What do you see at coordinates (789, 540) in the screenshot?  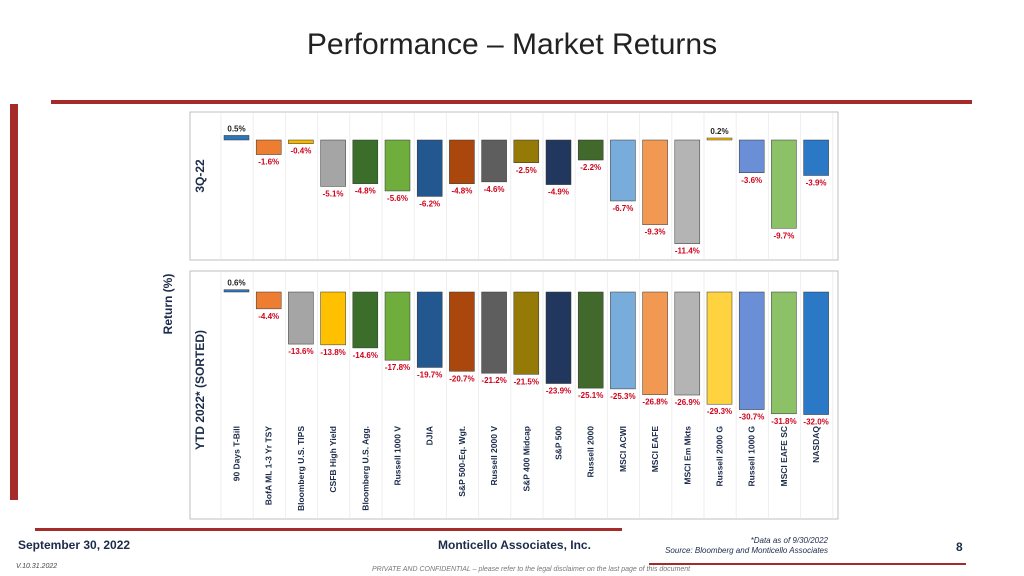 I see `footer-note-date: *Data as of 9/30/2022` at bounding box center [789, 540].